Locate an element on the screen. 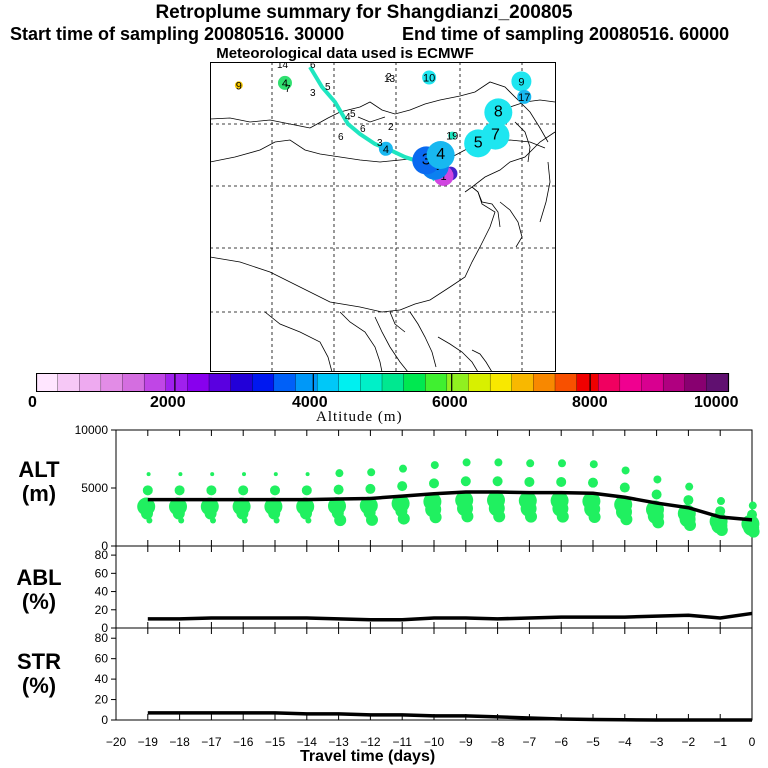 This screenshot has width=768, height=768. y-tick-label: 40 is located at coordinates (102, 679).